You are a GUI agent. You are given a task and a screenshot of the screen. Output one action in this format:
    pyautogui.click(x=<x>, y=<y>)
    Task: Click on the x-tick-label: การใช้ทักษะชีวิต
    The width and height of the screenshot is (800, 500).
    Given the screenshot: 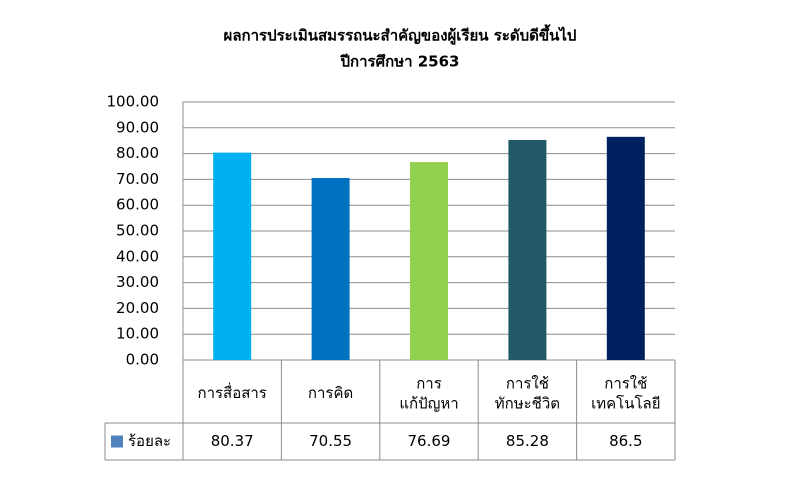 What is the action you would take?
    pyautogui.click(x=527, y=393)
    